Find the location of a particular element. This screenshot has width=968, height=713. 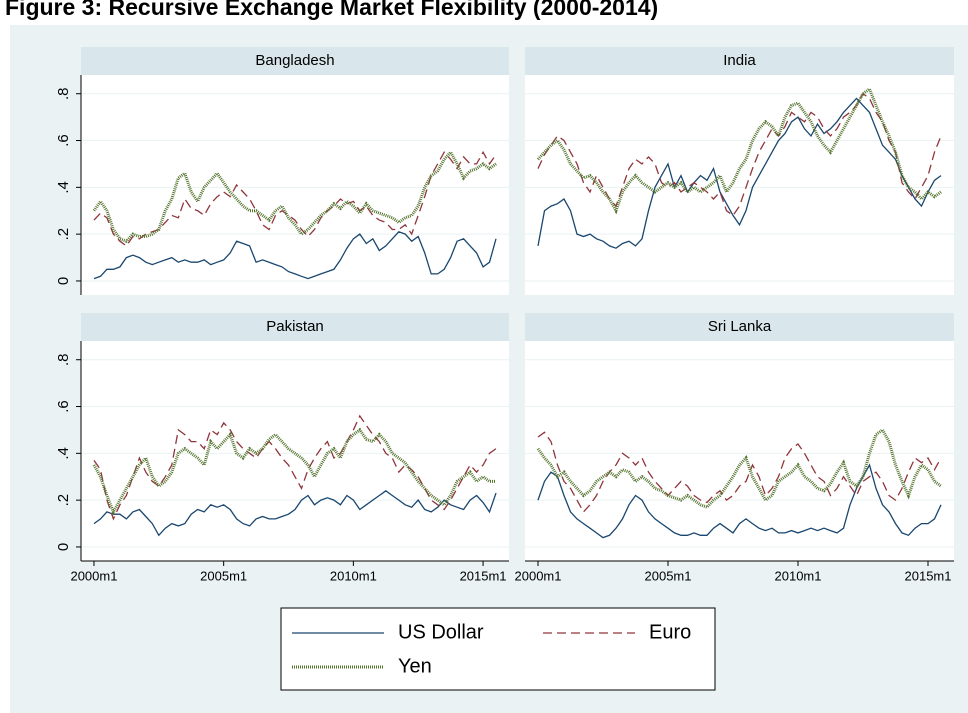

panel-title: India is located at coordinates (739, 60).